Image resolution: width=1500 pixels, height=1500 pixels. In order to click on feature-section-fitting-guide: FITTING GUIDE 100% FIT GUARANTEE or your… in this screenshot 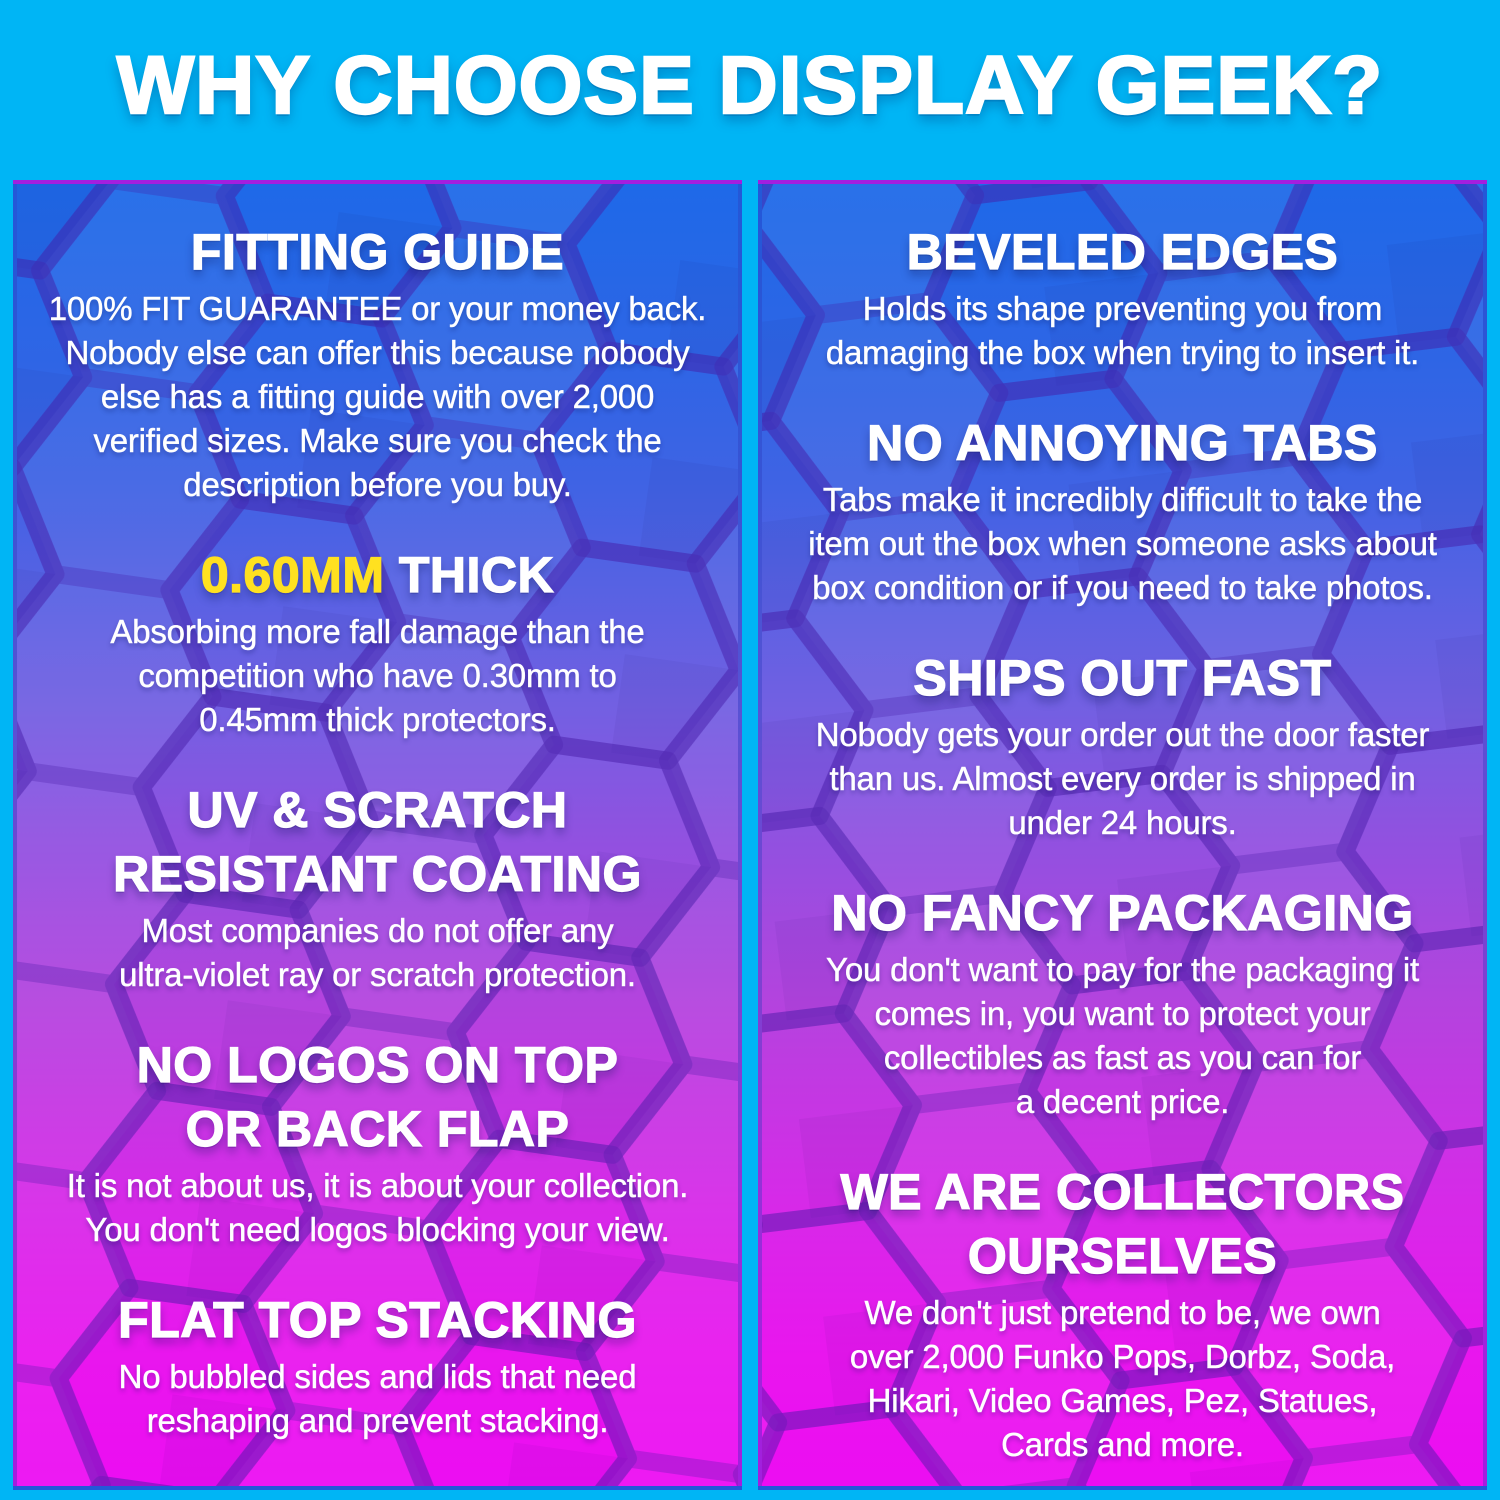, I will do `click(377, 363)`.